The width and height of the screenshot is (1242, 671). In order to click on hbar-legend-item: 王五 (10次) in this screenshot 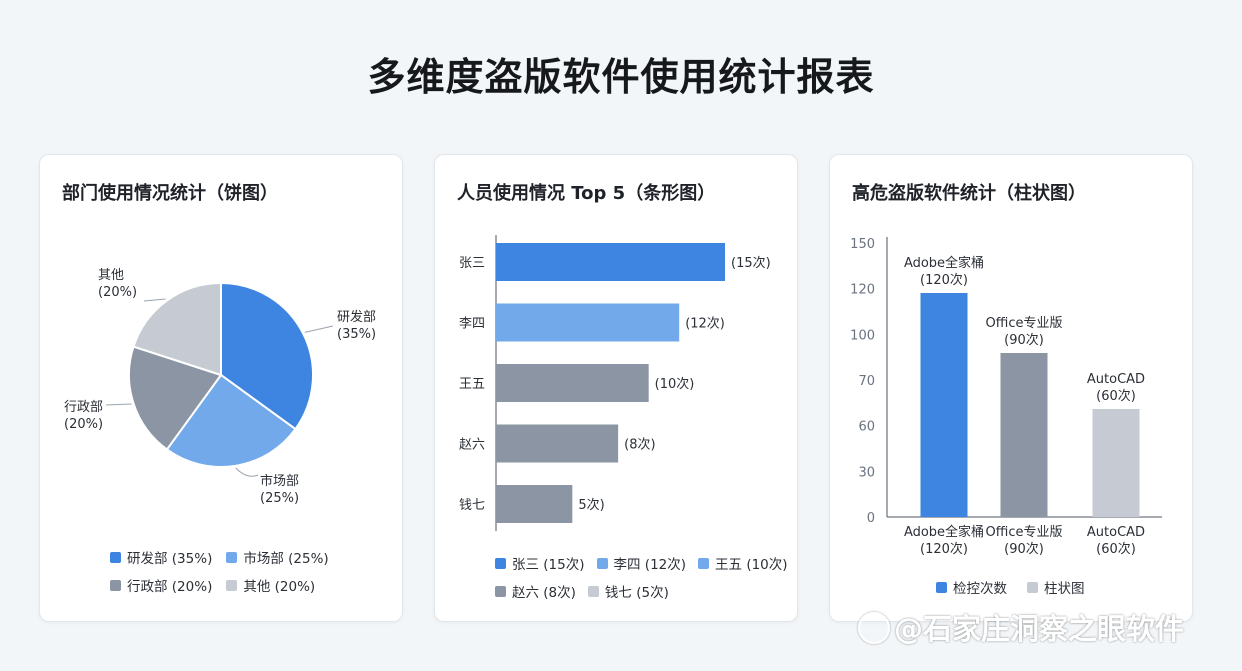, I will do `click(743, 563)`.